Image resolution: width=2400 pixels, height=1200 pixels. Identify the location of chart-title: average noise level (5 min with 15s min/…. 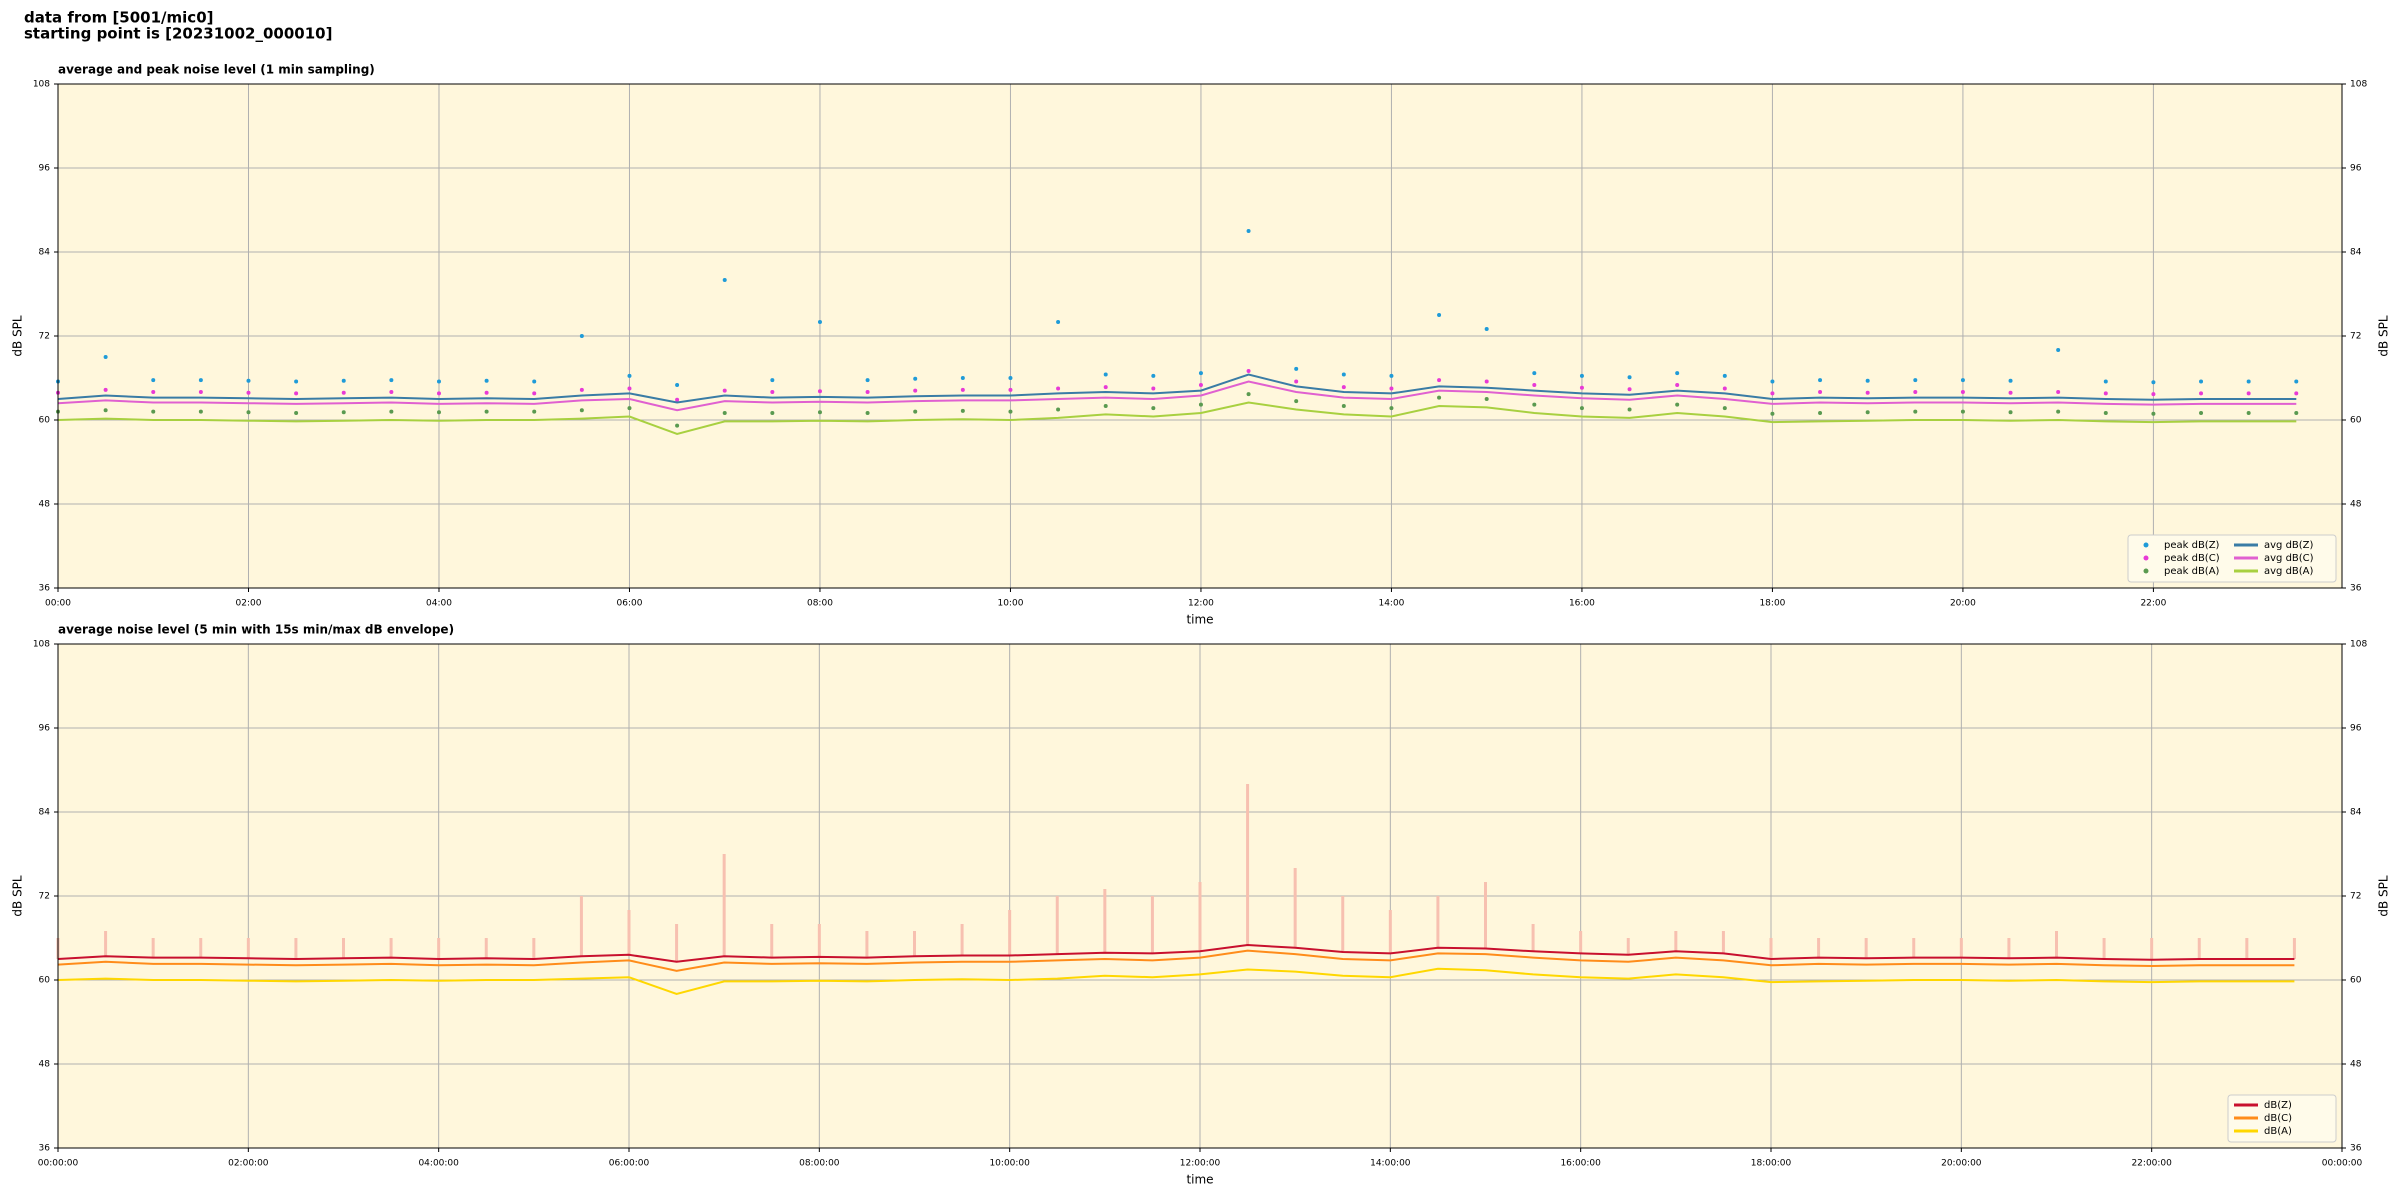
(256, 630).